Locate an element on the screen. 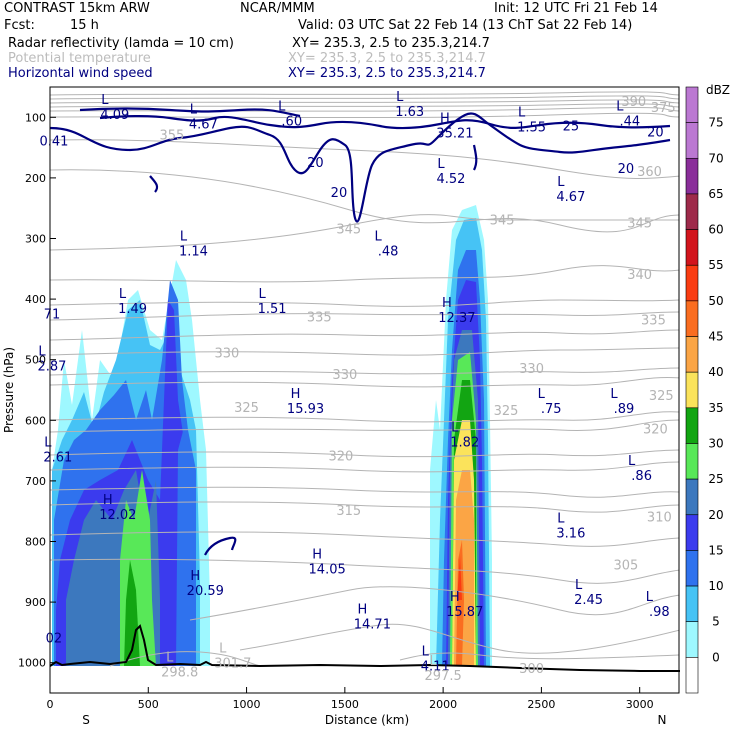  high-marker: H35.21 is located at coordinates (454, 126).